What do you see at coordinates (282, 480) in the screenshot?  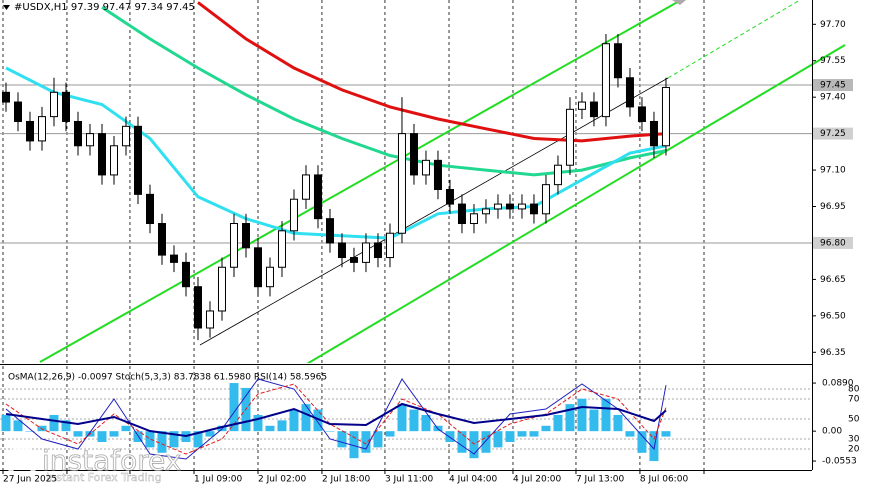 I see `x-tick-label: 2 Jul 02:00` at bounding box center [282, 480].